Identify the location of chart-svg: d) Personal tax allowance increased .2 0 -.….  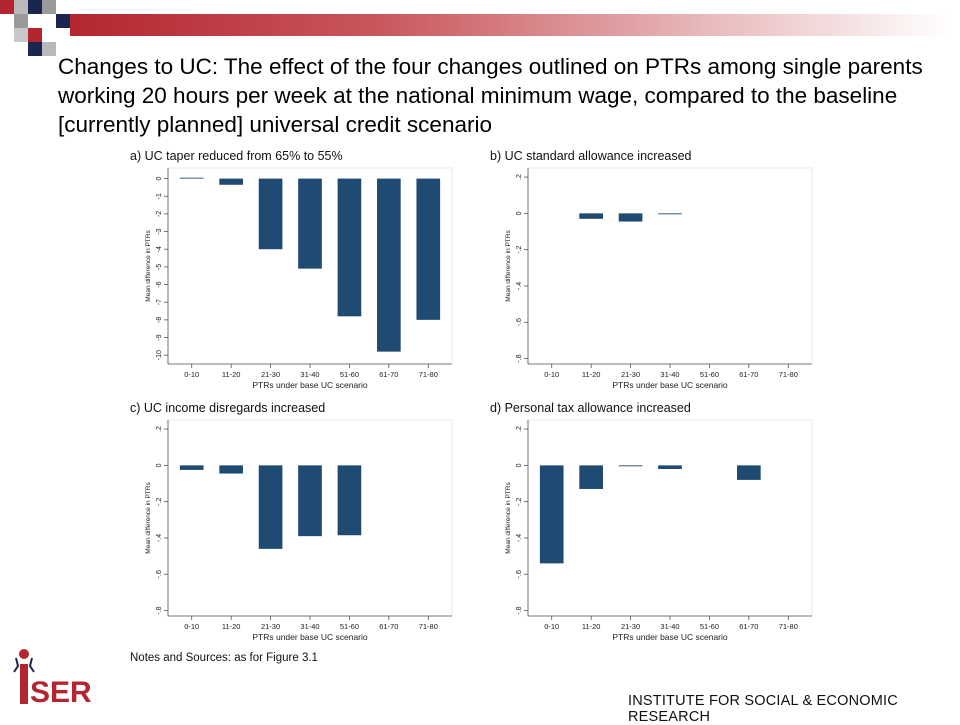
(651, 521).